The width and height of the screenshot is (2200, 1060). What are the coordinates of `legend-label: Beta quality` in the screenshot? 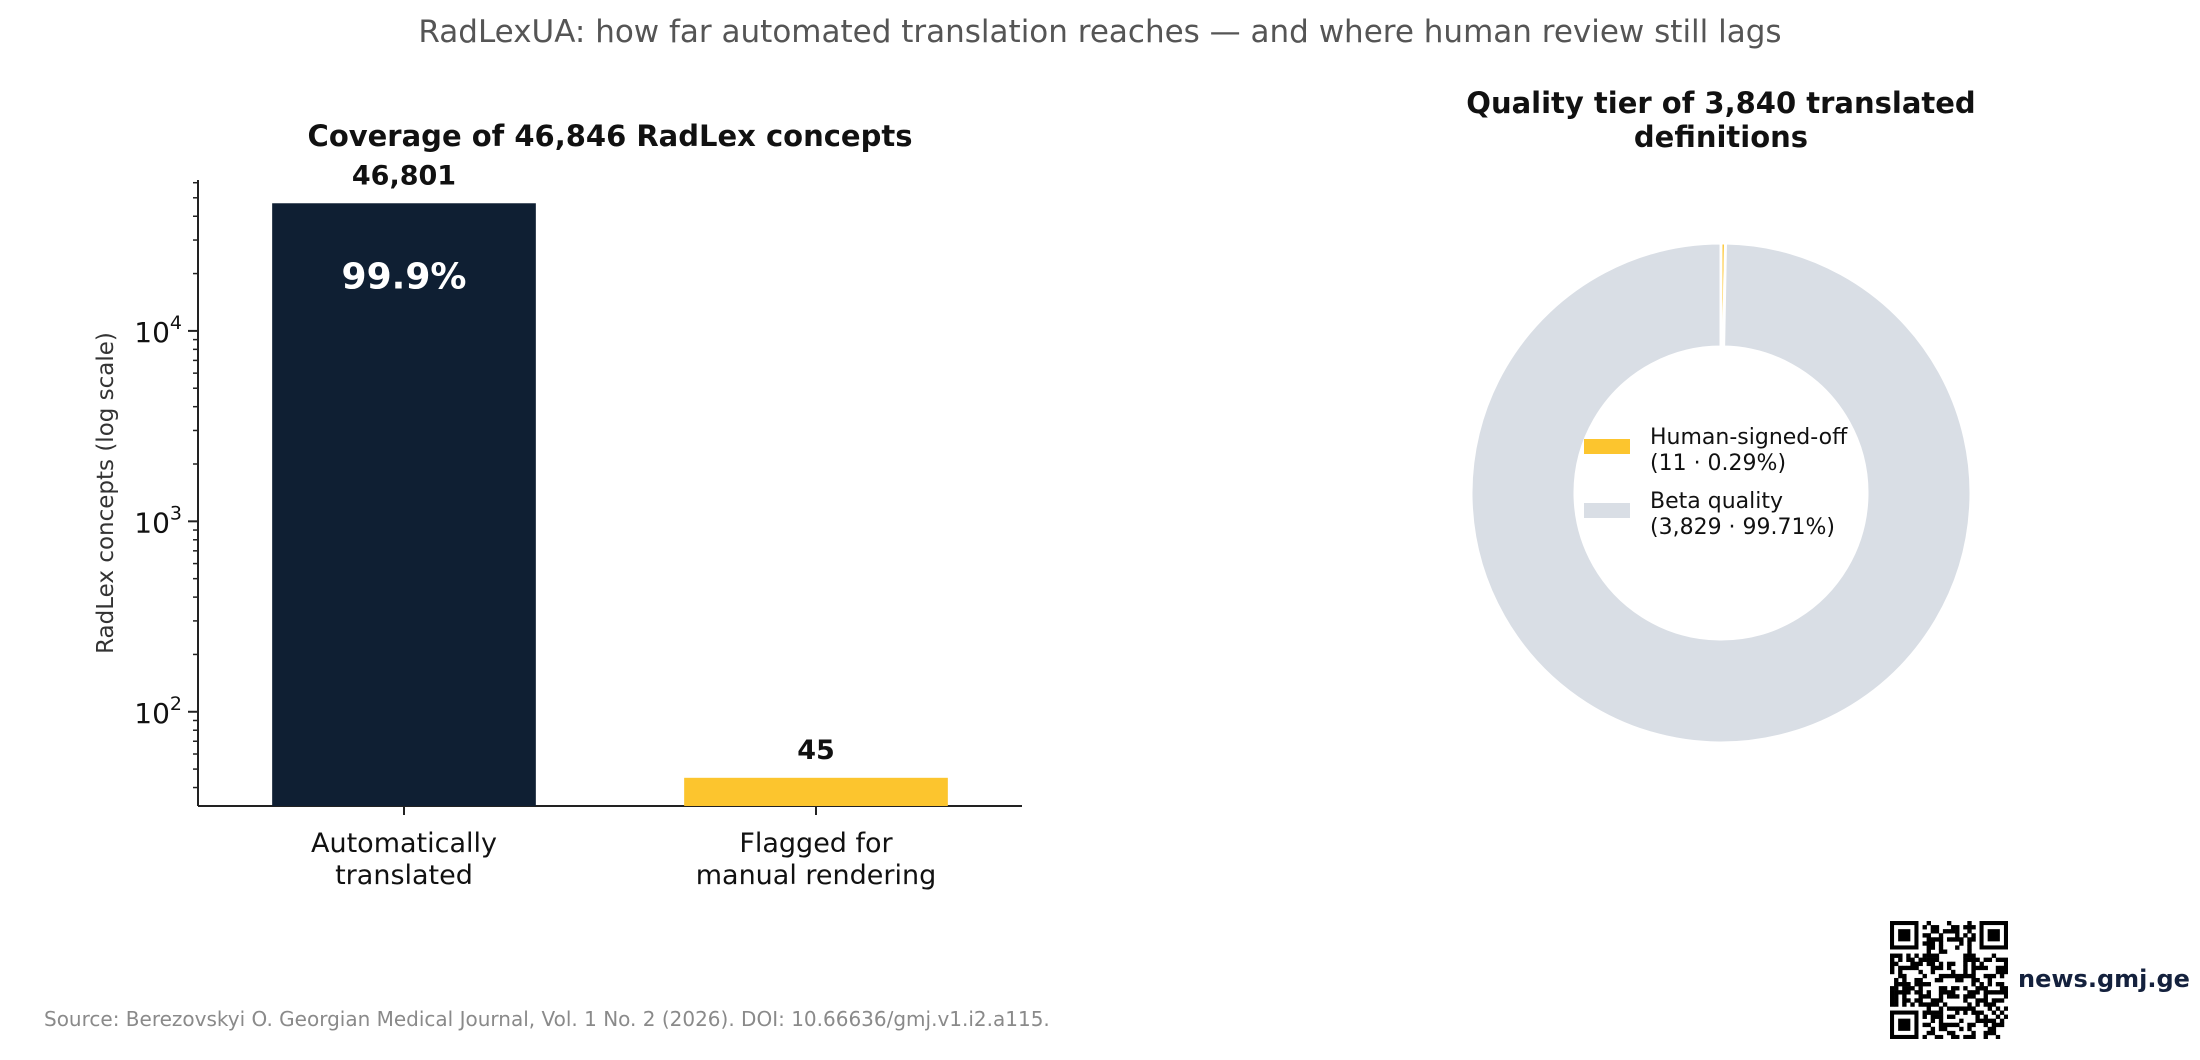 It's located at (1716, 501).